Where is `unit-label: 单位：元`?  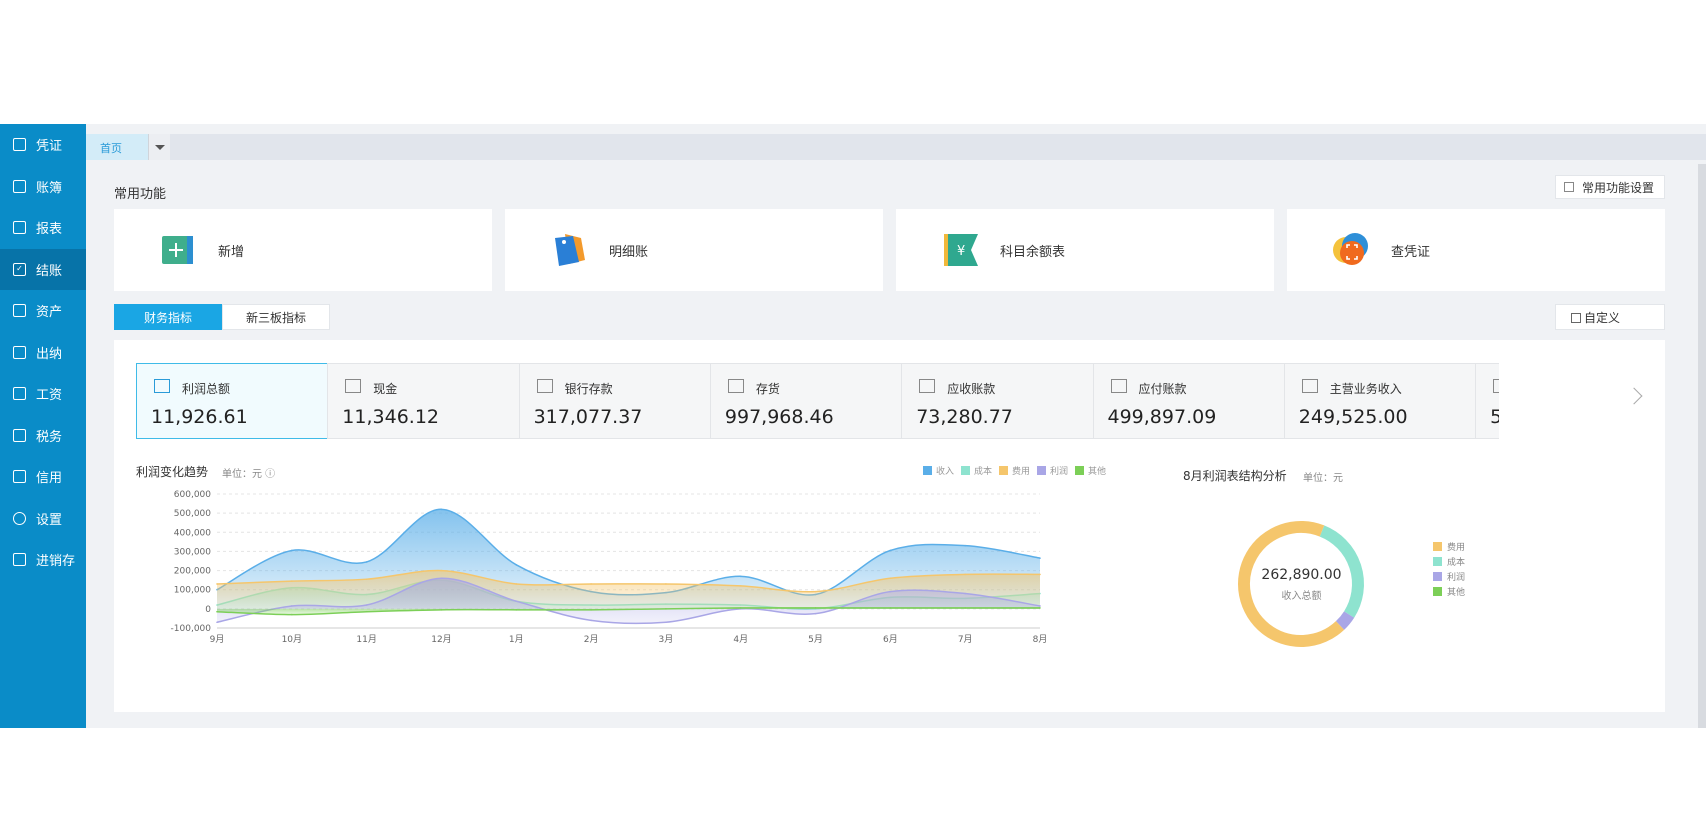
unit-label: 单位：元 is located at coordinates (242, 474).